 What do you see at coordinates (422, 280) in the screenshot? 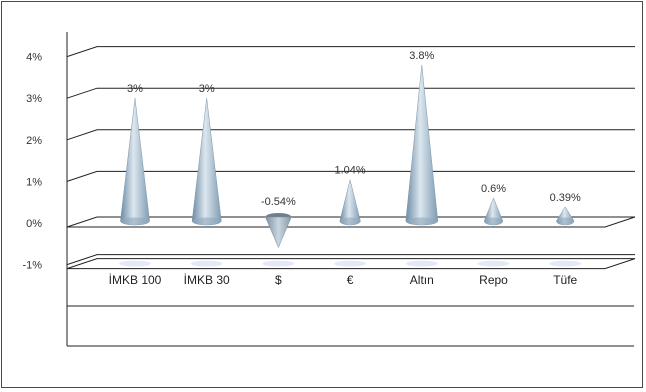
I see `category-label: Altın` at bounding box center [422, 280].